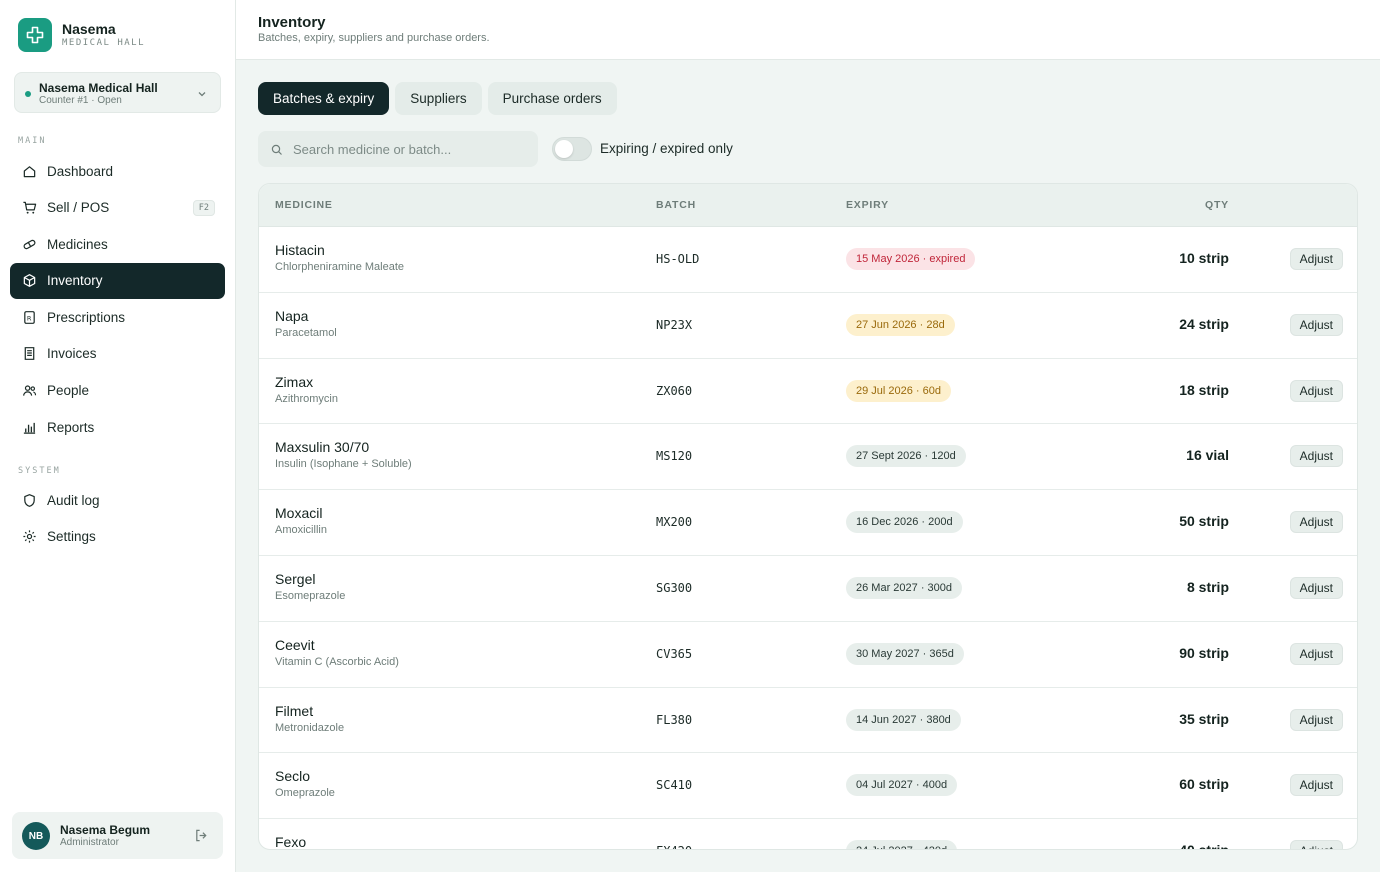 The width and height of the screenshot is (1380, 872). What do you see at coordinates (1204, 258) in the screenshot?
I see `quantity: 10 strip` at bounding box center [1204, 258].